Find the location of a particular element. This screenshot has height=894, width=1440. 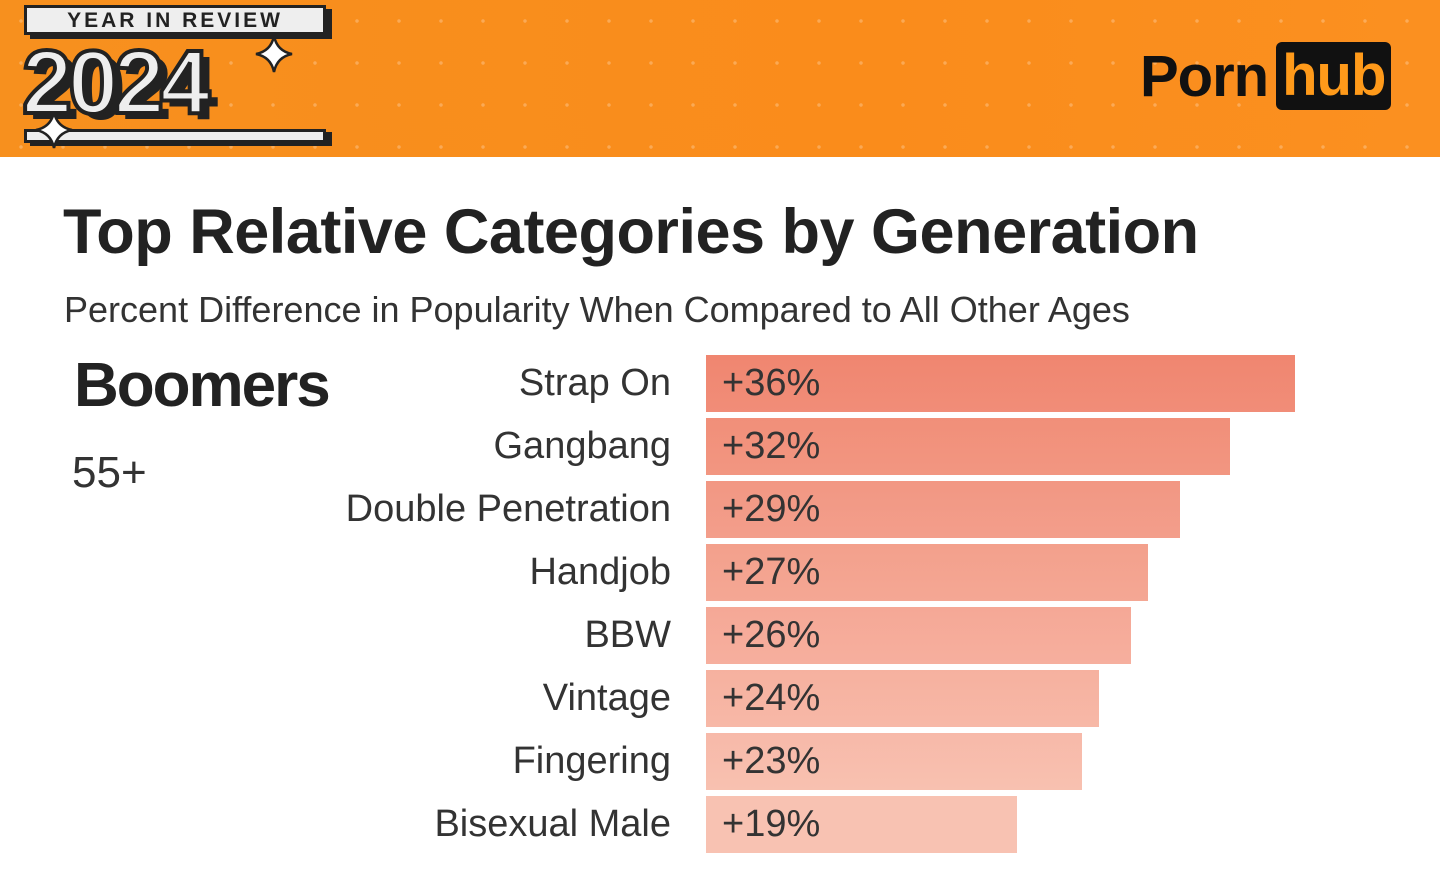

badge-underline is located at coordinates (175, 136).